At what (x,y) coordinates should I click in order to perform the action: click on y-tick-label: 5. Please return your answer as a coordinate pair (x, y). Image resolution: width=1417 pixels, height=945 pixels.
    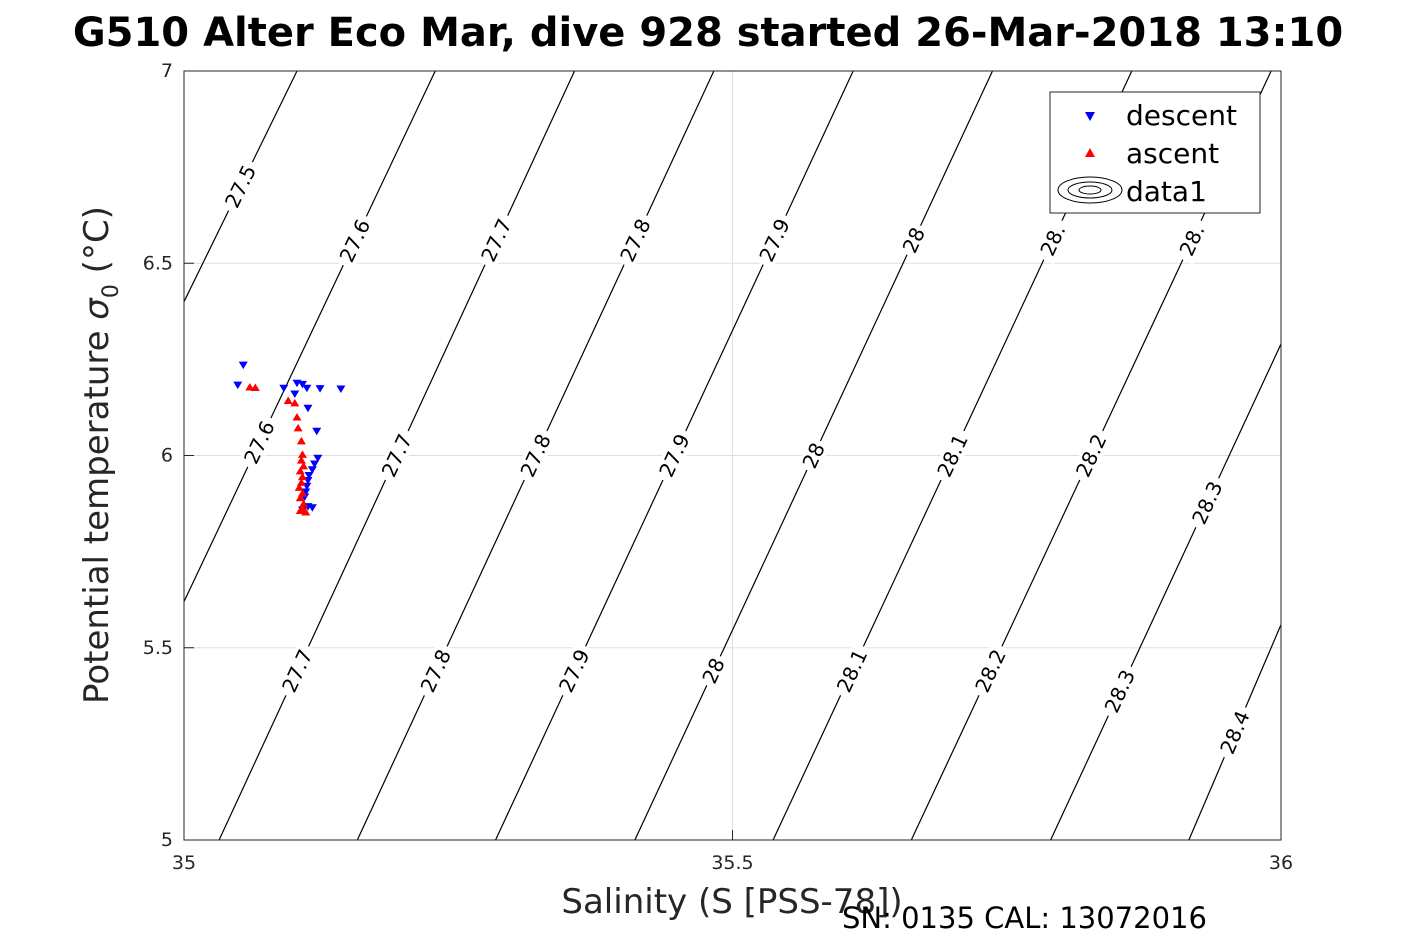
    Looking at the image, I should click on (167, 840).